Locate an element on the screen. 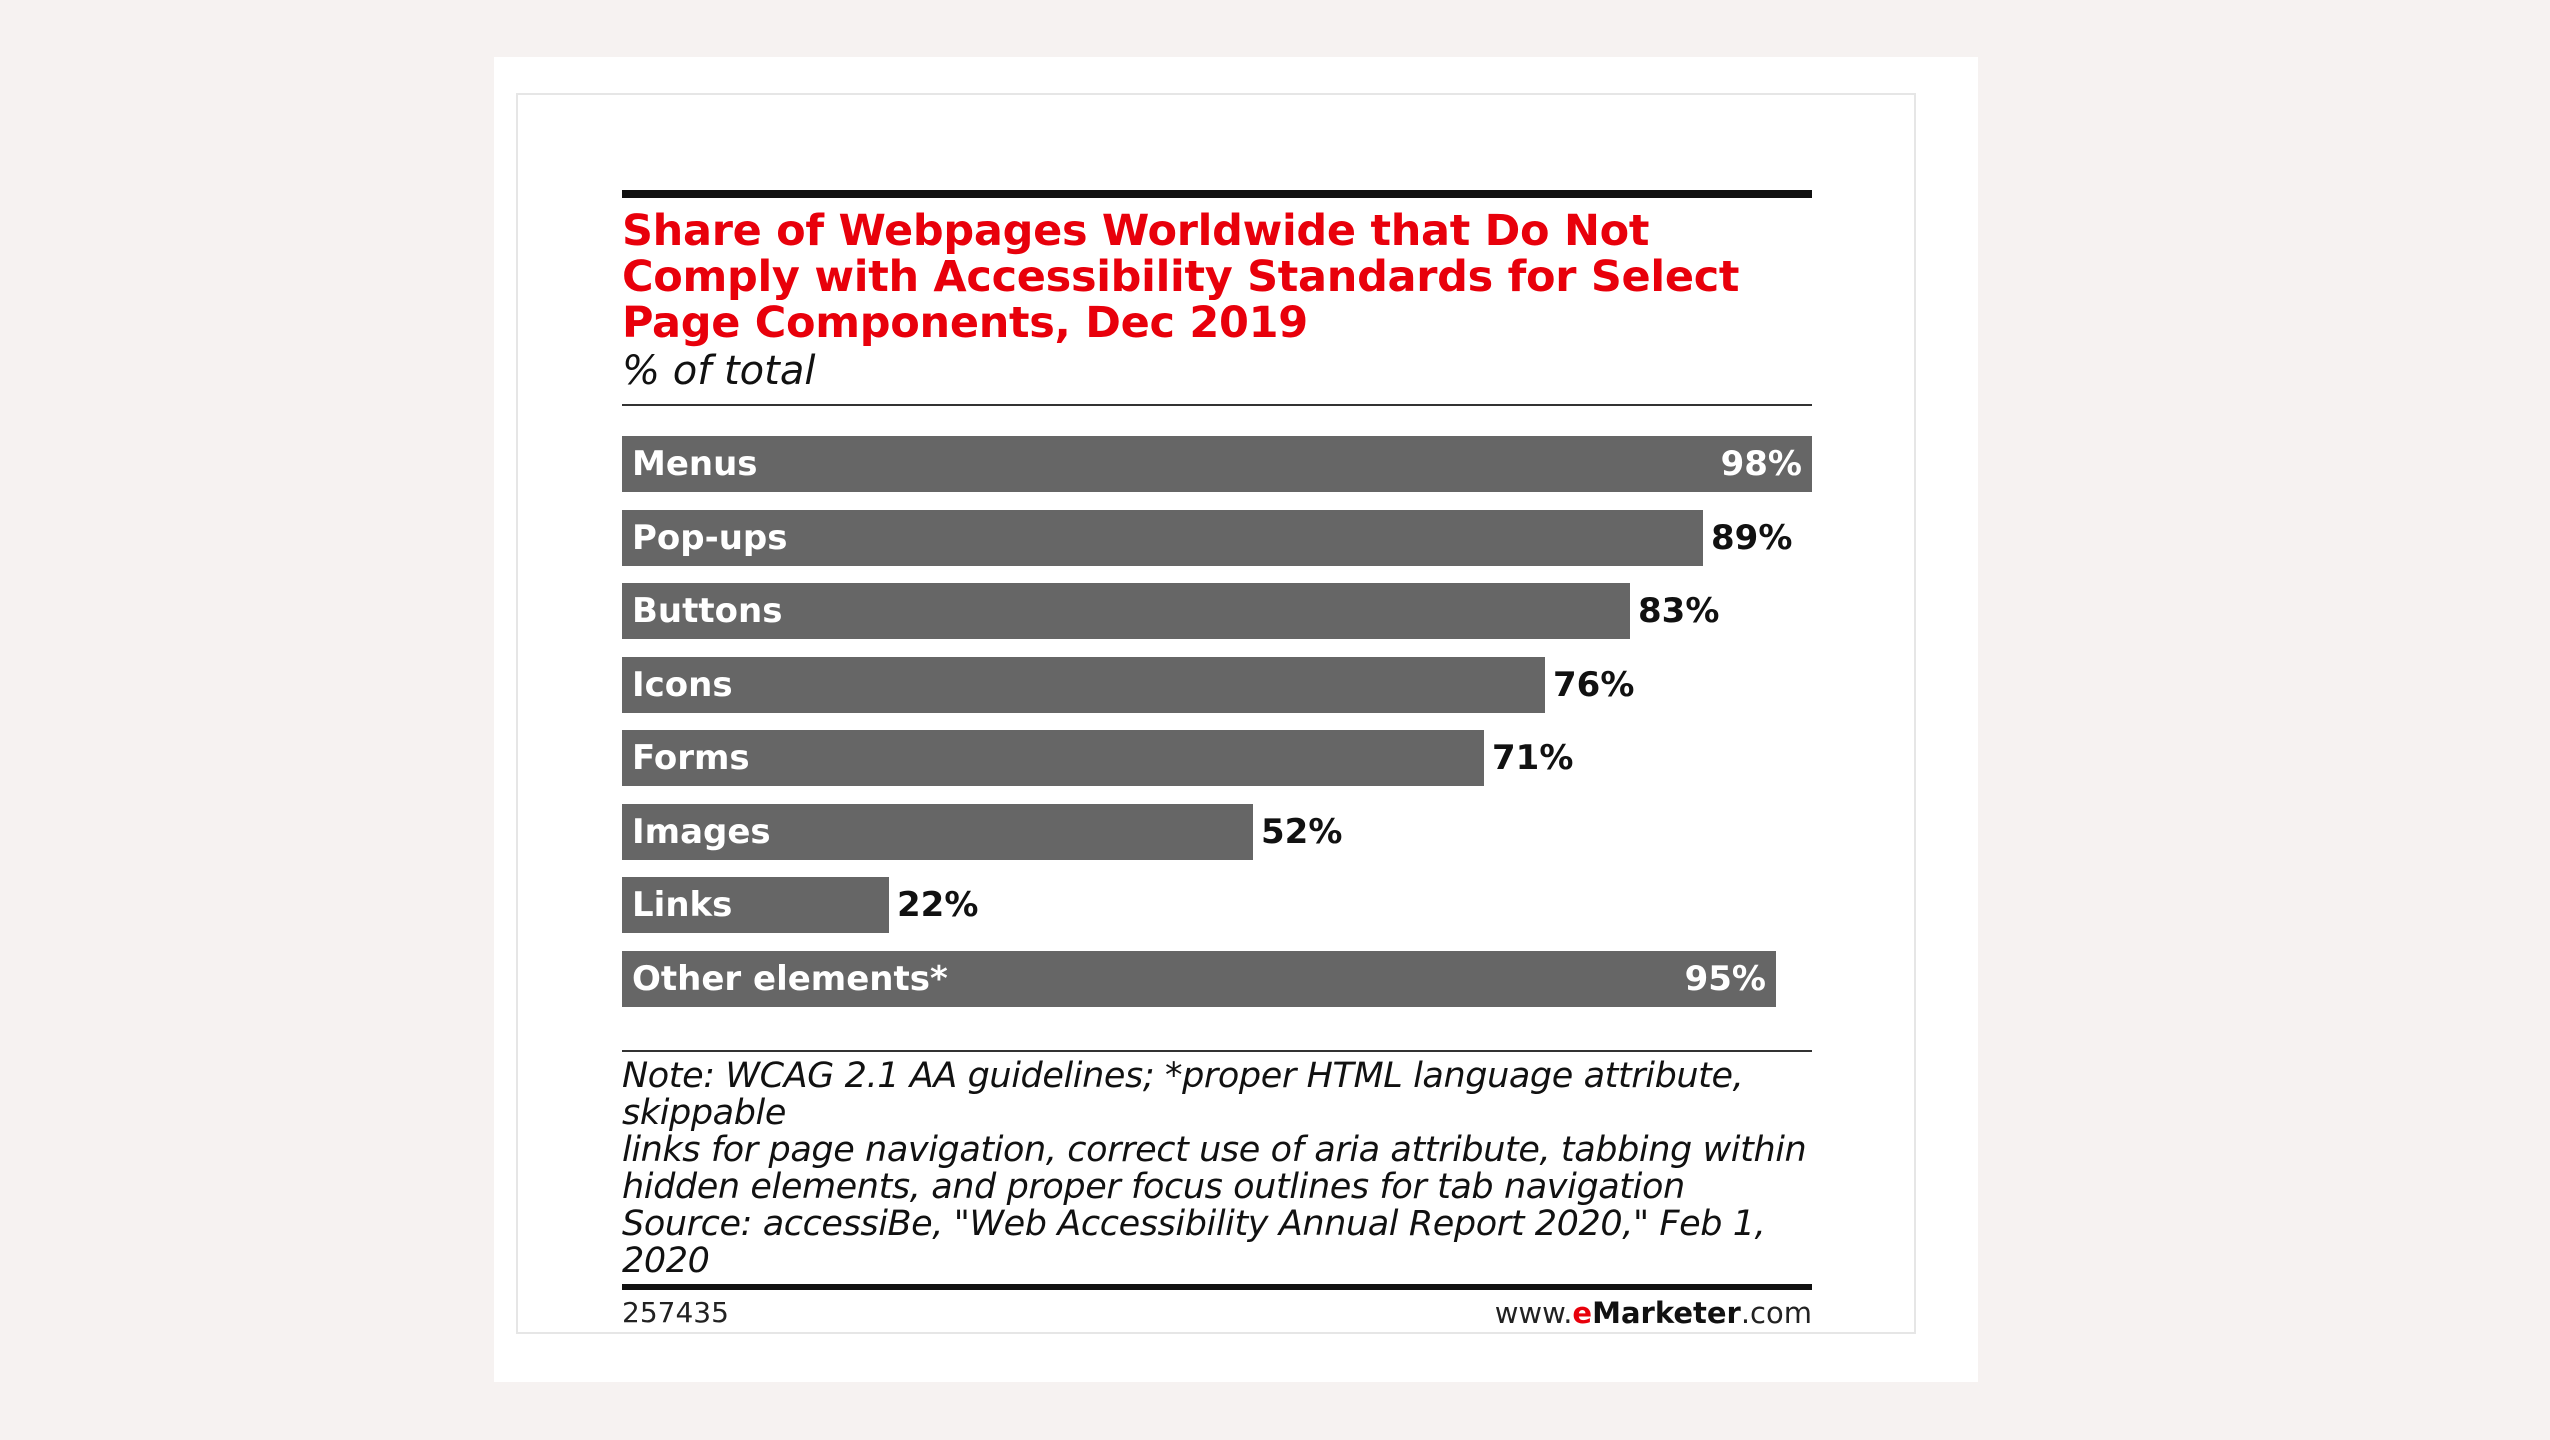 This screenshot has height=1440, width=2550. brand-link: www.eMarketer.com is located at coordinates (1653, 1313).